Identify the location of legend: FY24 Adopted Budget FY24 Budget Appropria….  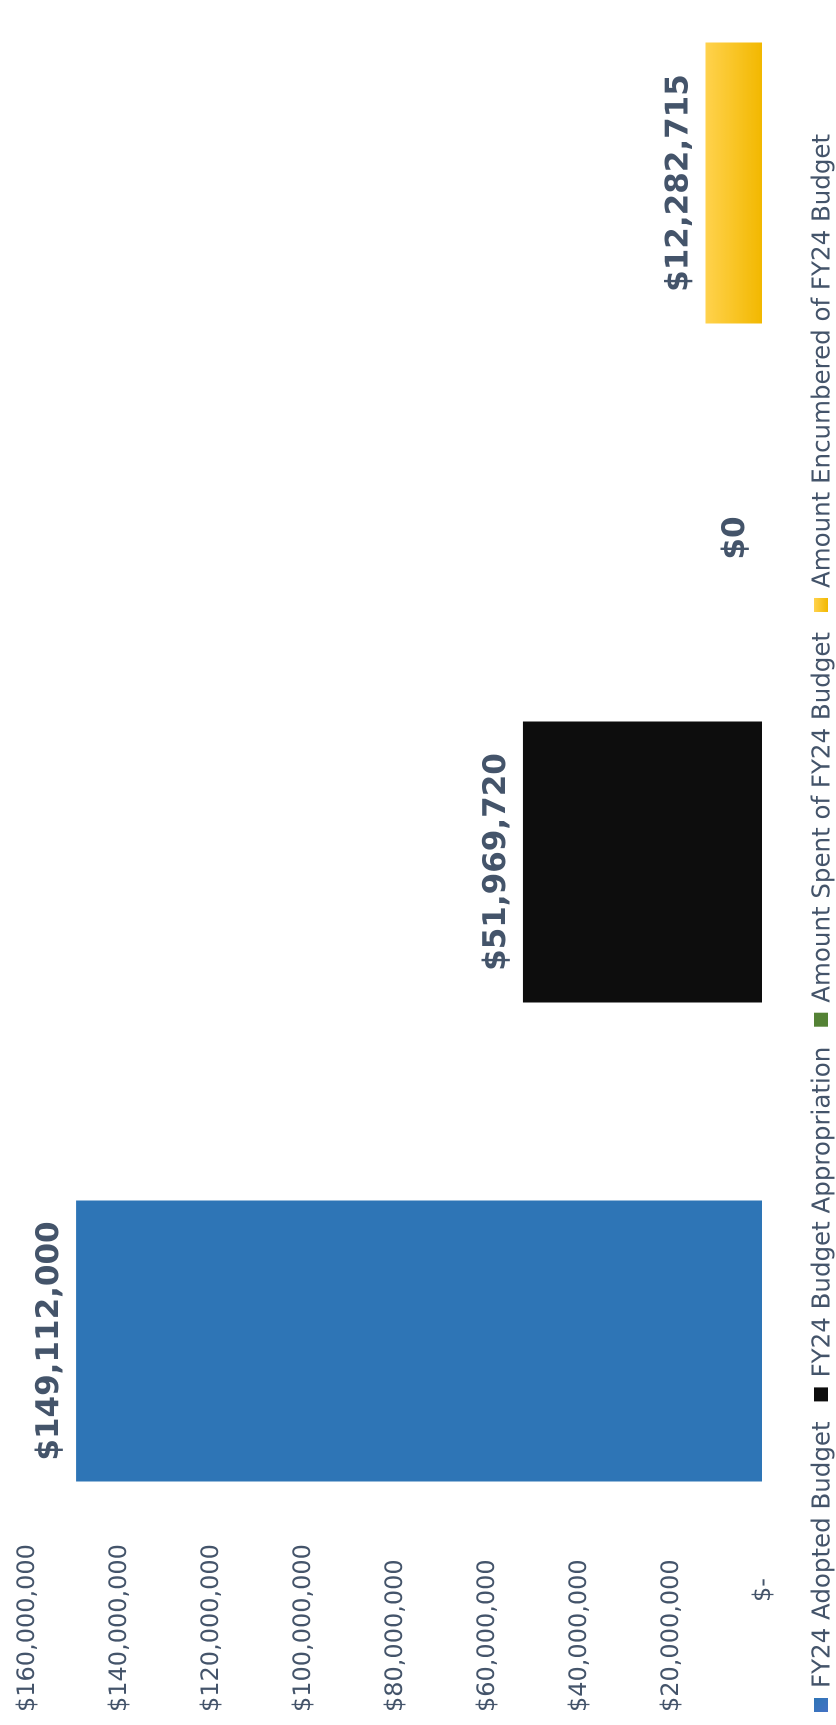
(821, 923).